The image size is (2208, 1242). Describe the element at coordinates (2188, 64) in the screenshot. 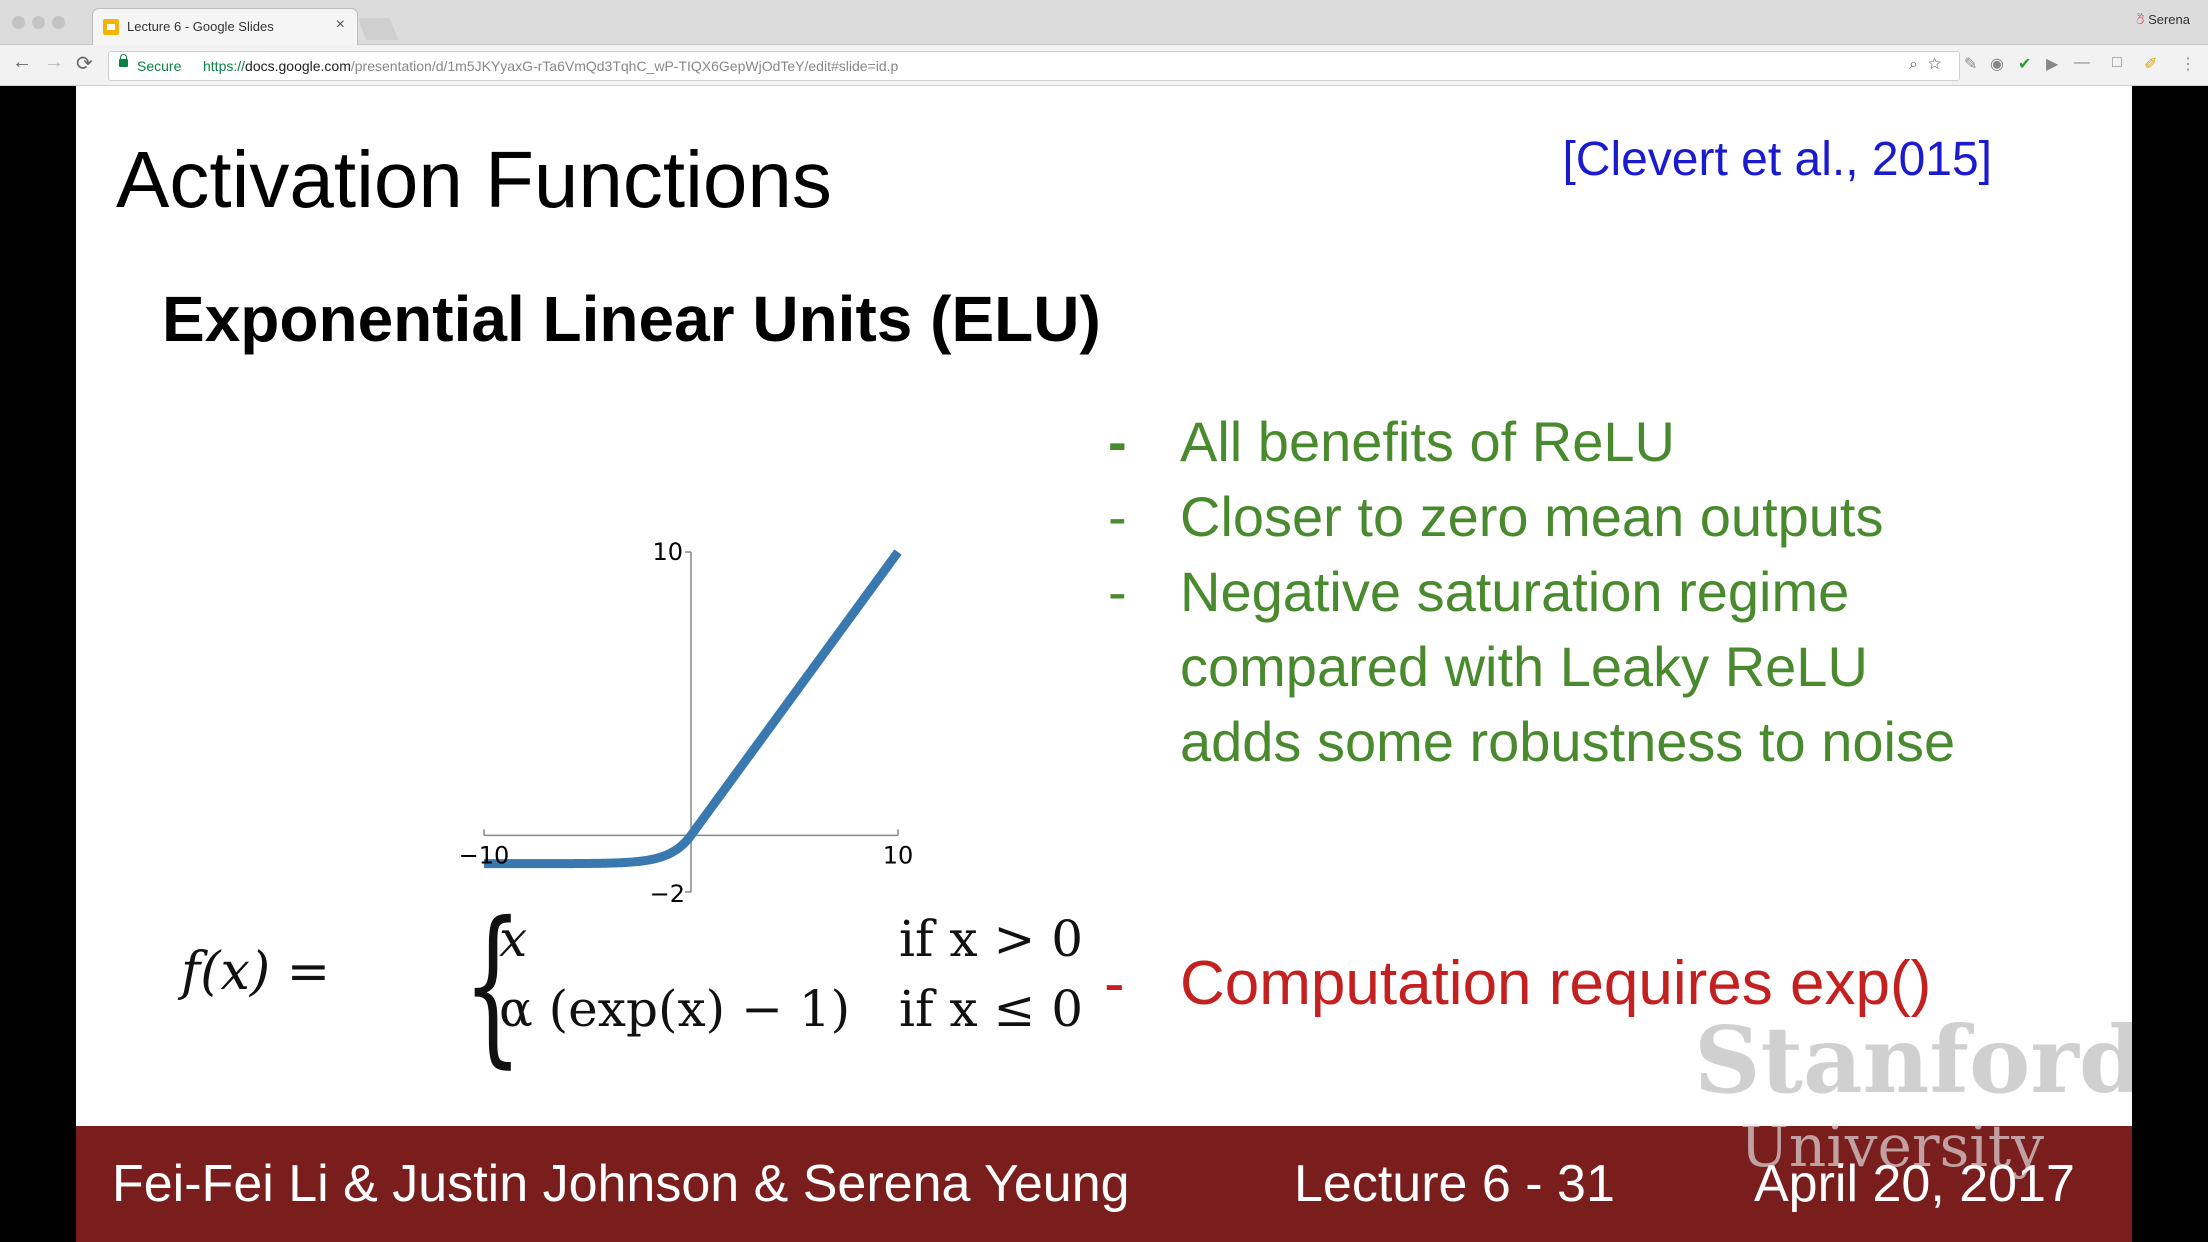

I see `menu-kebab-icon: ⋮` at that location.